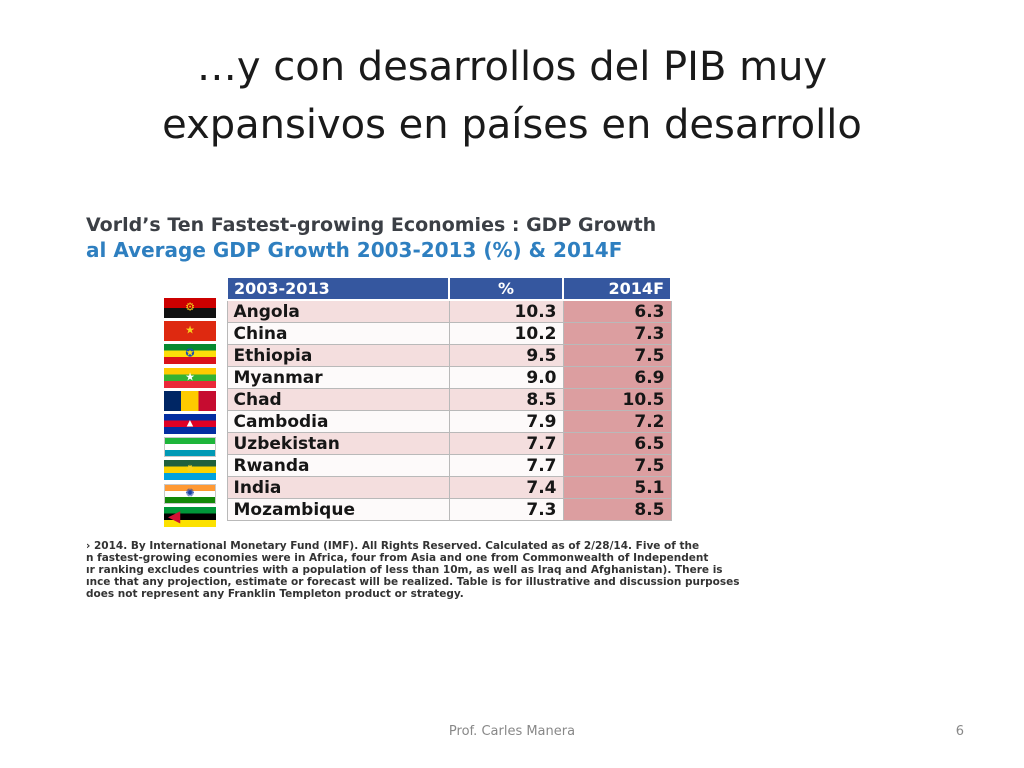 The width and height of the screenshot is (1024, 768). I want to click on growth-percent-cell: 7.4, so click(506, 487).